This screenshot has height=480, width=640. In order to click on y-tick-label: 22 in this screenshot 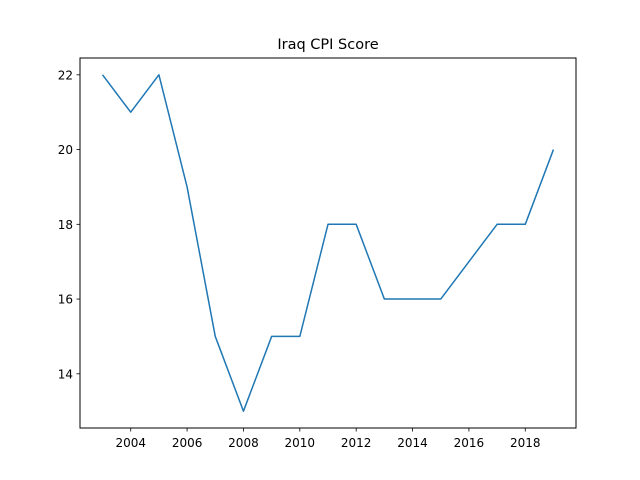, I will do `click(65, 75)`.